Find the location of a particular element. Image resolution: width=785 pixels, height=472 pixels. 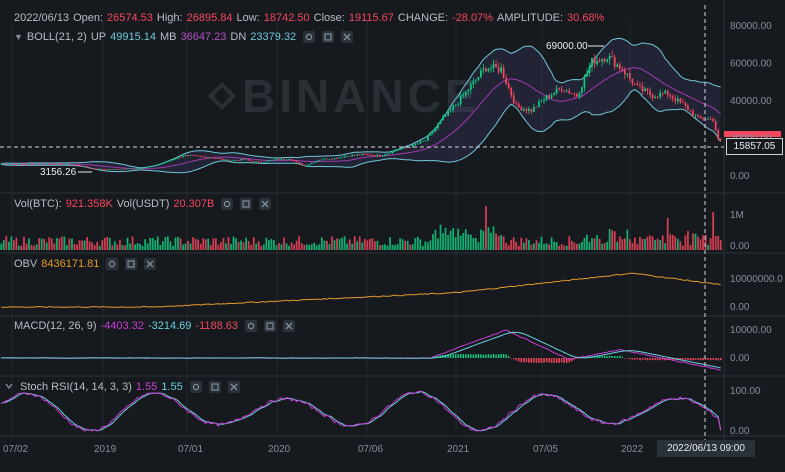

macd-value-1: -4403.32 is located at coordinates (122, 326).